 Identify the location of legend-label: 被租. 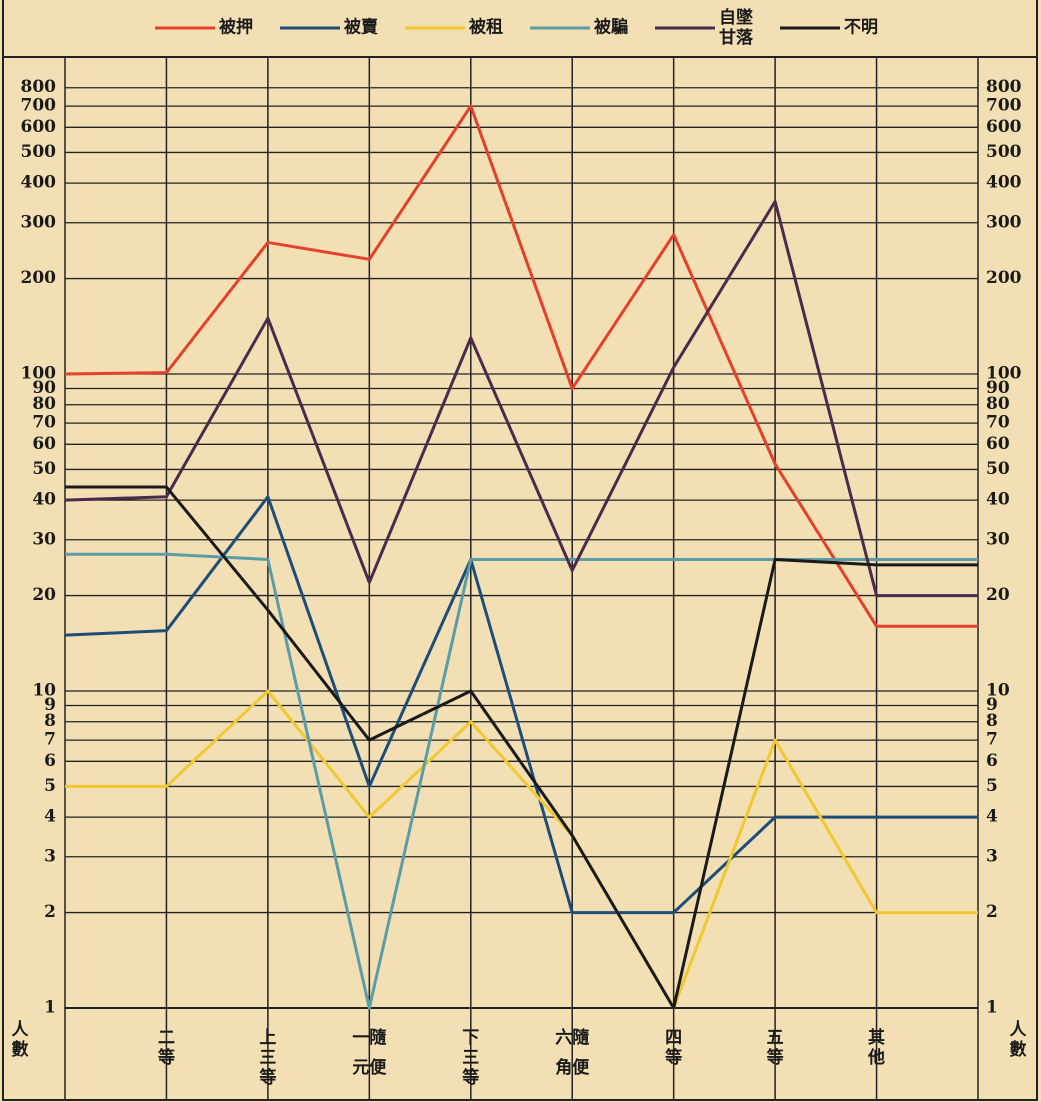
(486, 27).